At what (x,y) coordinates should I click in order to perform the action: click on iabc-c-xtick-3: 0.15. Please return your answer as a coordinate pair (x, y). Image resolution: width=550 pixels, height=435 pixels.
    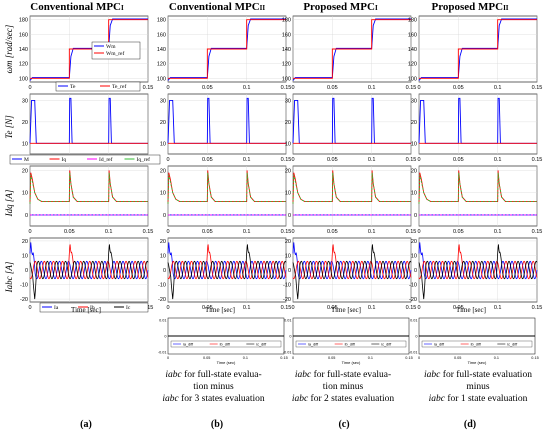
    Looking at the image, I should click on (411, 308).